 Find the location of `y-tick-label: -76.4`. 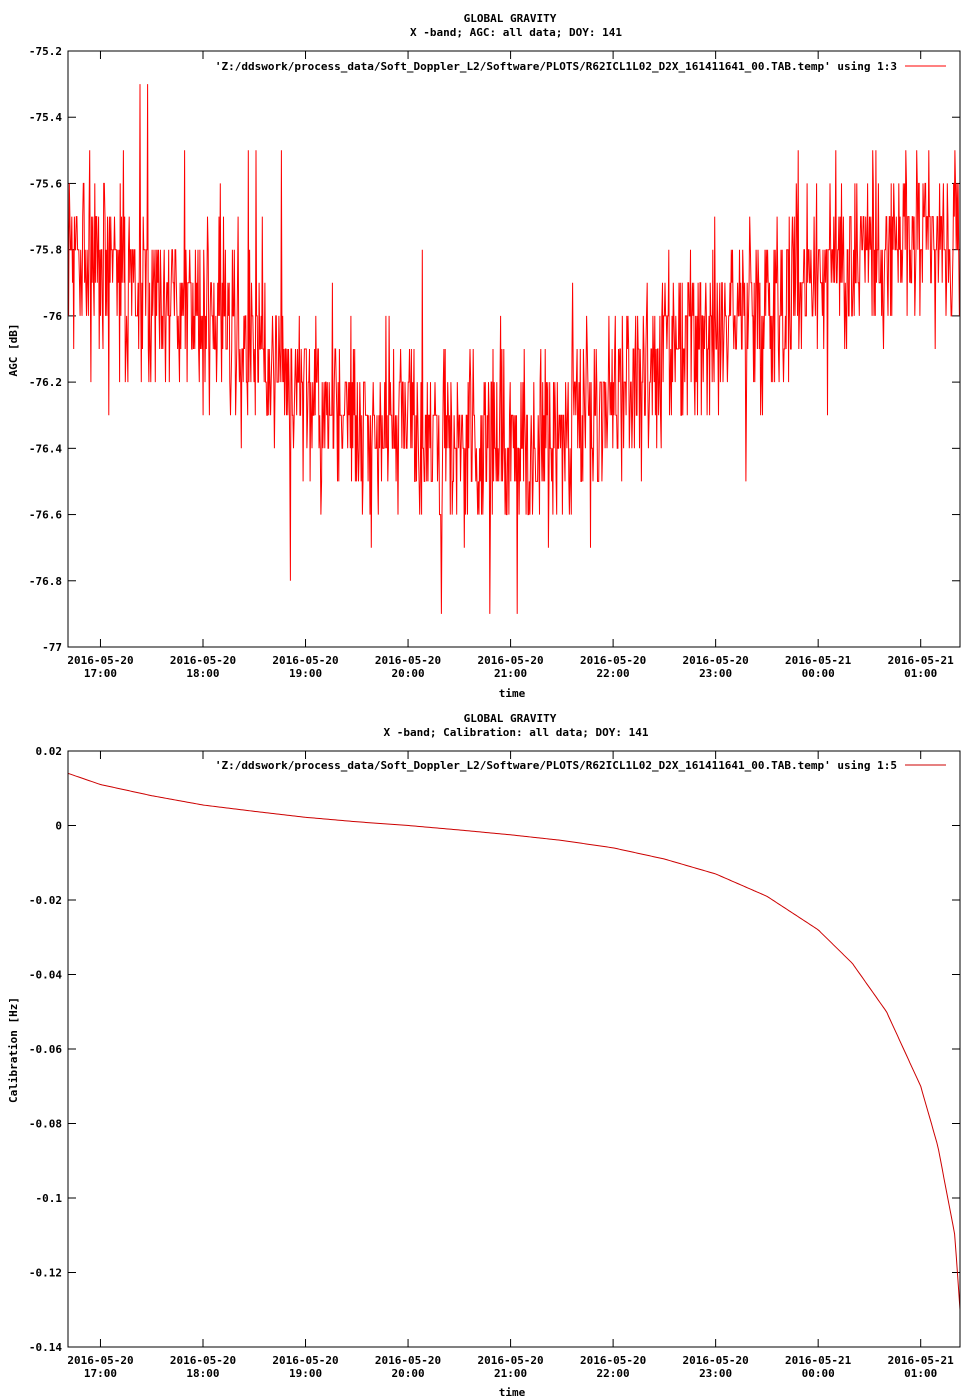

y-tick-label: -76.4 is located at coordinates (45, 448).